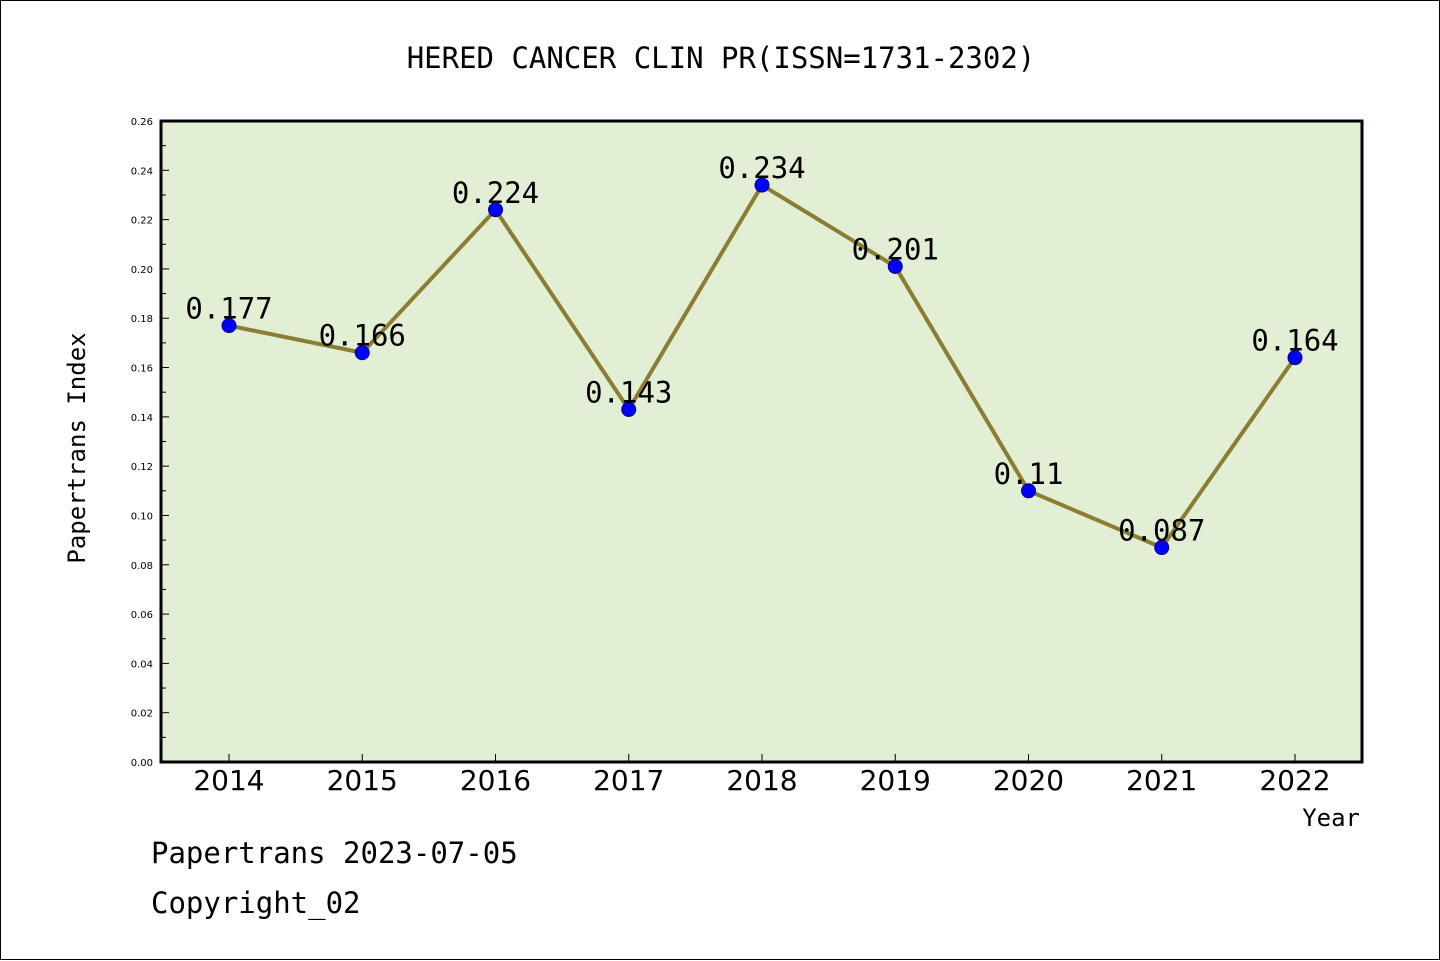  What do you see at coordinates (142, 418) in the screenshot?
I see `y-tick-label: 0.14` at bounding box center [142, 418].